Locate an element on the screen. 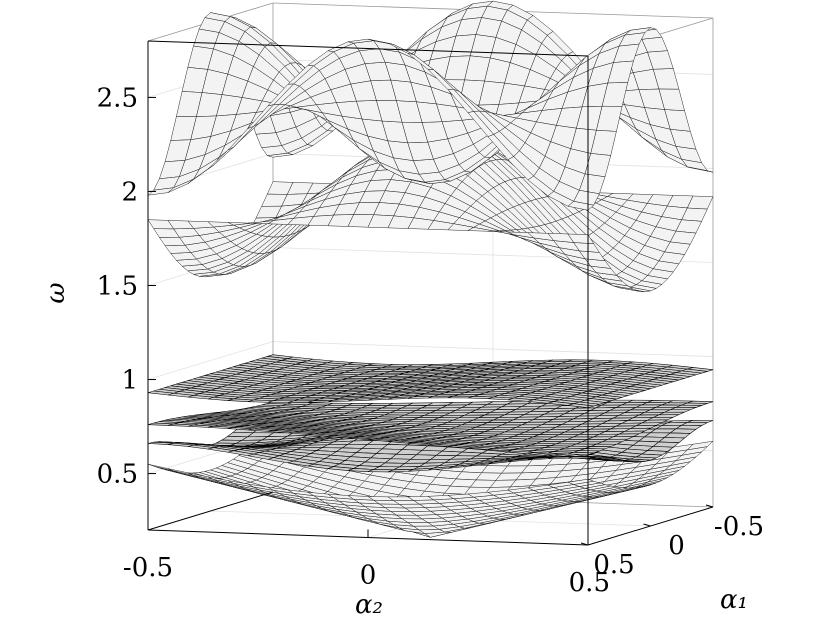 Image resolution: width=830 pixels, height=622 pixels. z-tick-label: 2 is located at coordinates (129, 192).